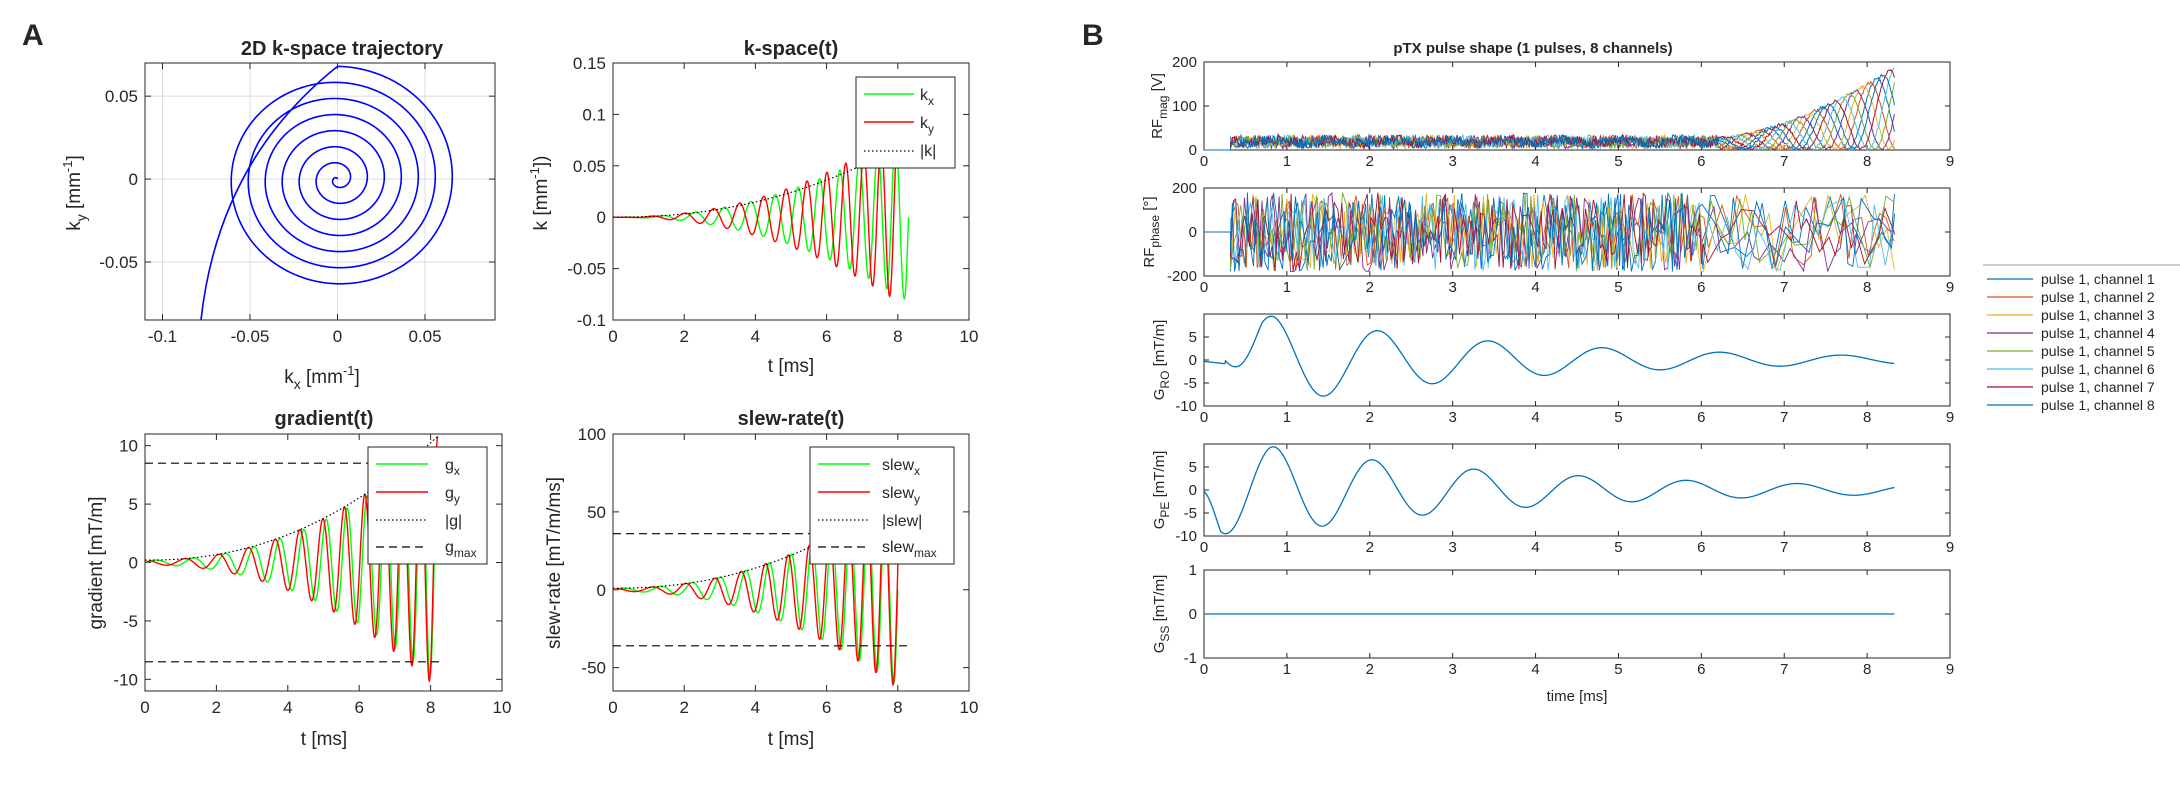 The image size is (2180, 786). What do you see at coordinates (593, 668) in the screenshot?
I see `y-tick-label: -50` at bounding box center [593, 668].